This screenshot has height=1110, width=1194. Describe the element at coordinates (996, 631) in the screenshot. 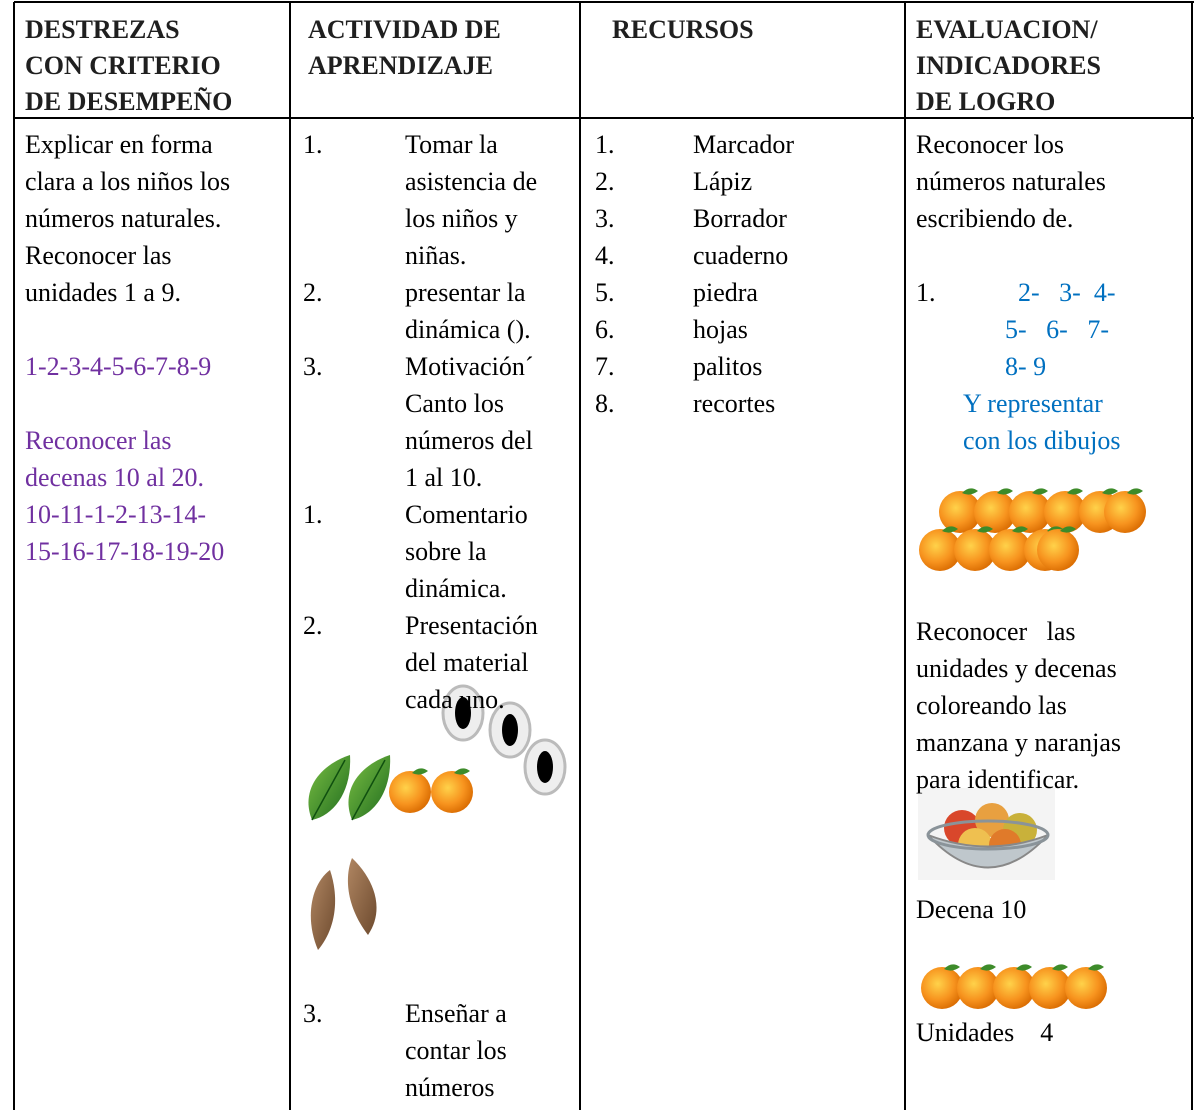

I see `evaluation-line: Reconocer las` at that location.